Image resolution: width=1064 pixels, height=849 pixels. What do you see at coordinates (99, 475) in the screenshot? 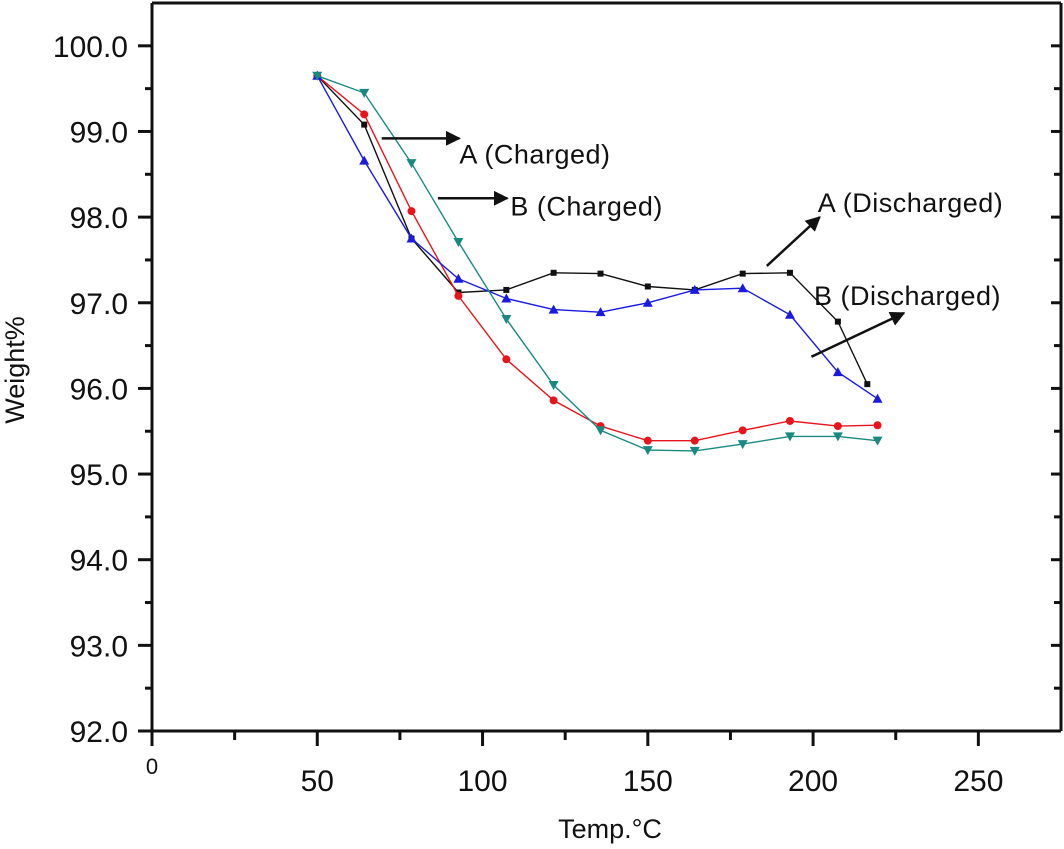
I see `y-tick-label: 95.0` at bounding box center [99, 475].